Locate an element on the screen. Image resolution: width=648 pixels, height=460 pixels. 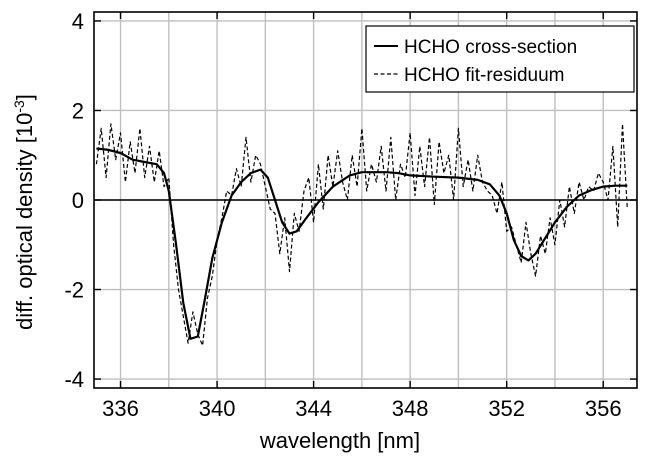
legend-label-fit-residuum: HCHO fit-residuum is located at coordinates (484, 75).